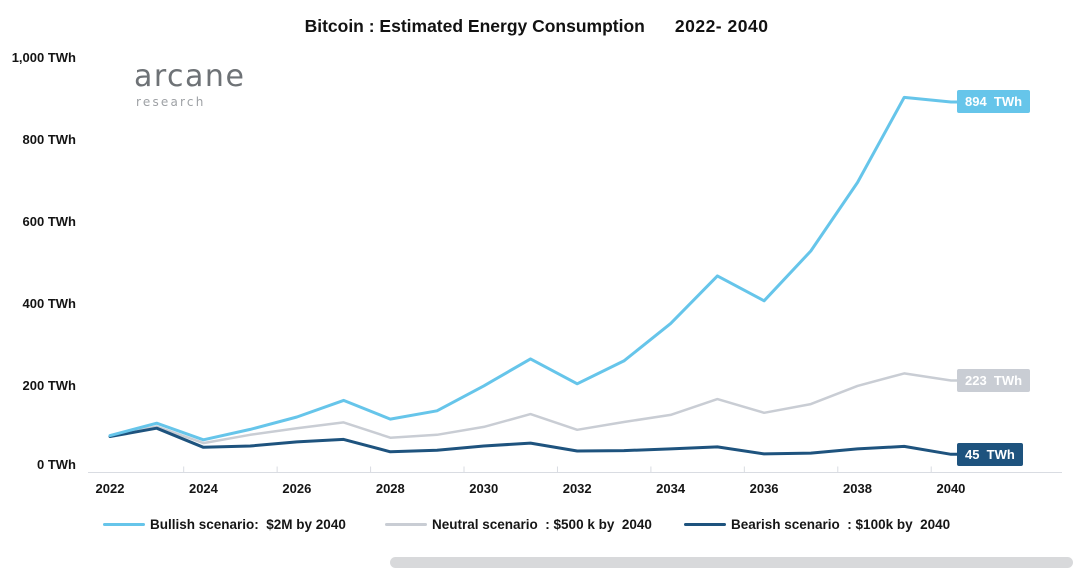  I want to click on end-label-bullish-scenario: 894 TWh, so click(994, 102).